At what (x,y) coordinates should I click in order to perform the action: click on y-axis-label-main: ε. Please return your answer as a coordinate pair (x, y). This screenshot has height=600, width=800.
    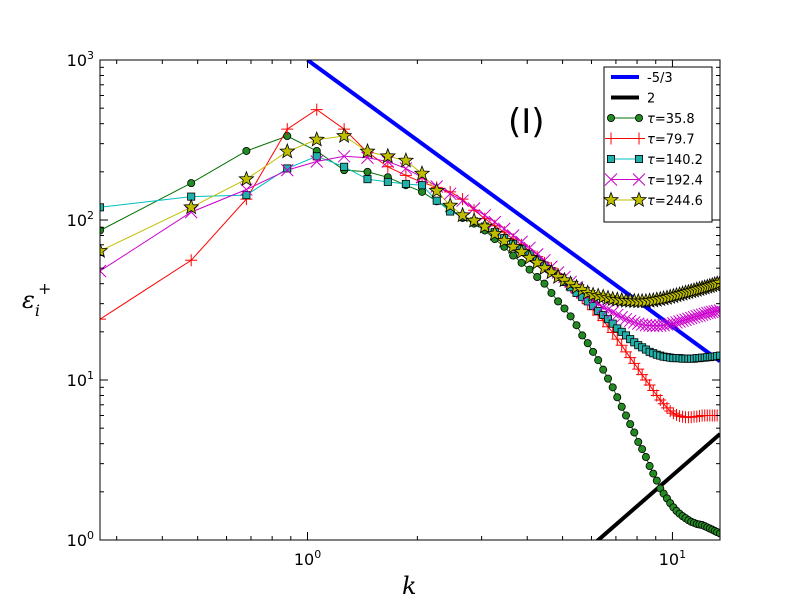
    Looking at the image, I should click on (28, 300).